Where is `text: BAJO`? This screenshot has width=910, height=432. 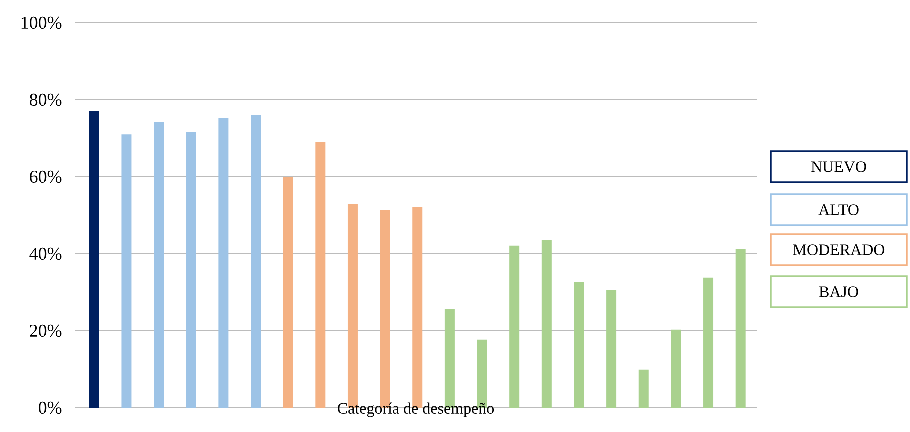 text: BAJO is located at coordinates (838, 292).